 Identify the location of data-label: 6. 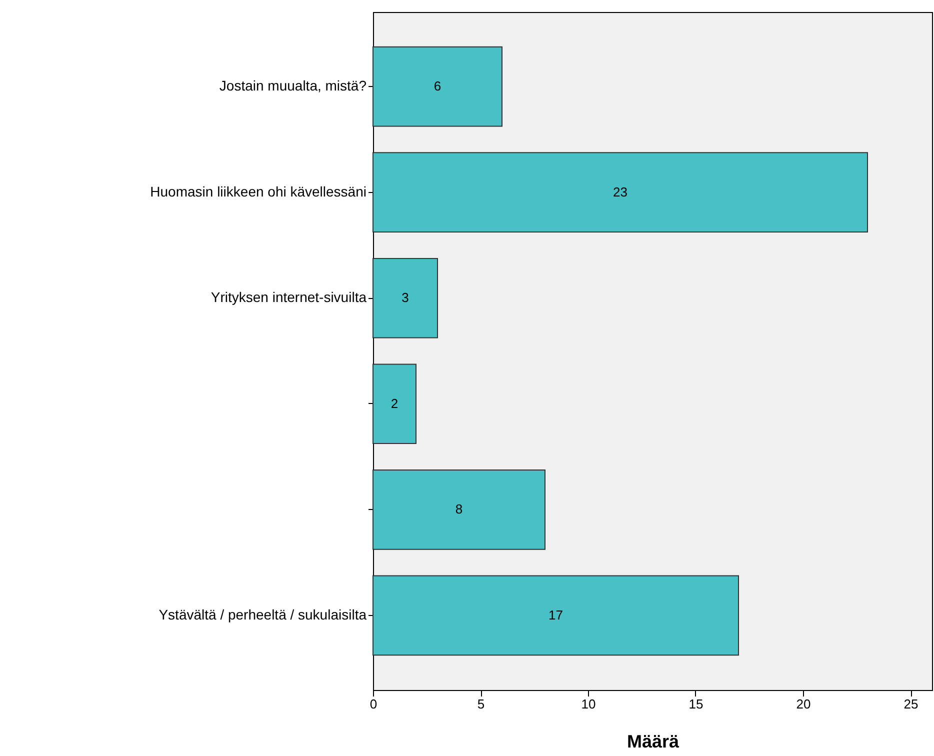
(438, 86).